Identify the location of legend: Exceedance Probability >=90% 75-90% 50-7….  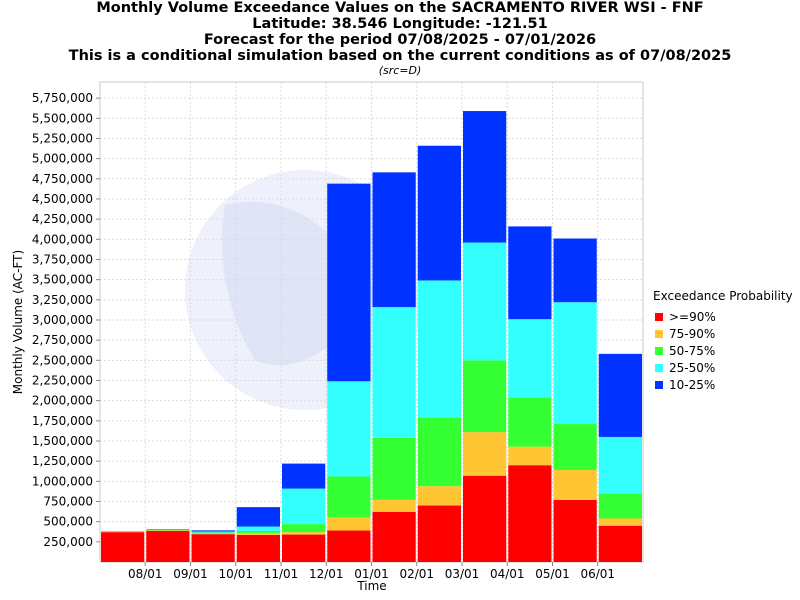
(723, 341).